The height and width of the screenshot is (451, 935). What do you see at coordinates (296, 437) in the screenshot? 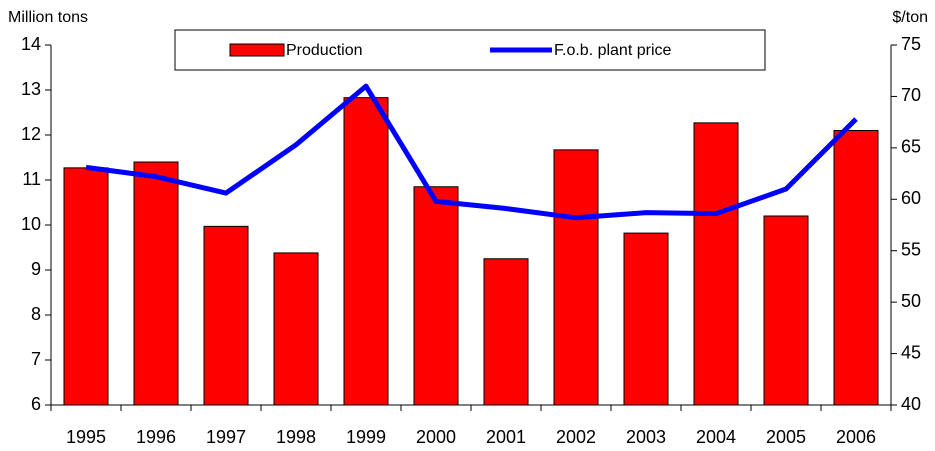
I see `x-tick-label: 1998` at bounding box center [296, 437].